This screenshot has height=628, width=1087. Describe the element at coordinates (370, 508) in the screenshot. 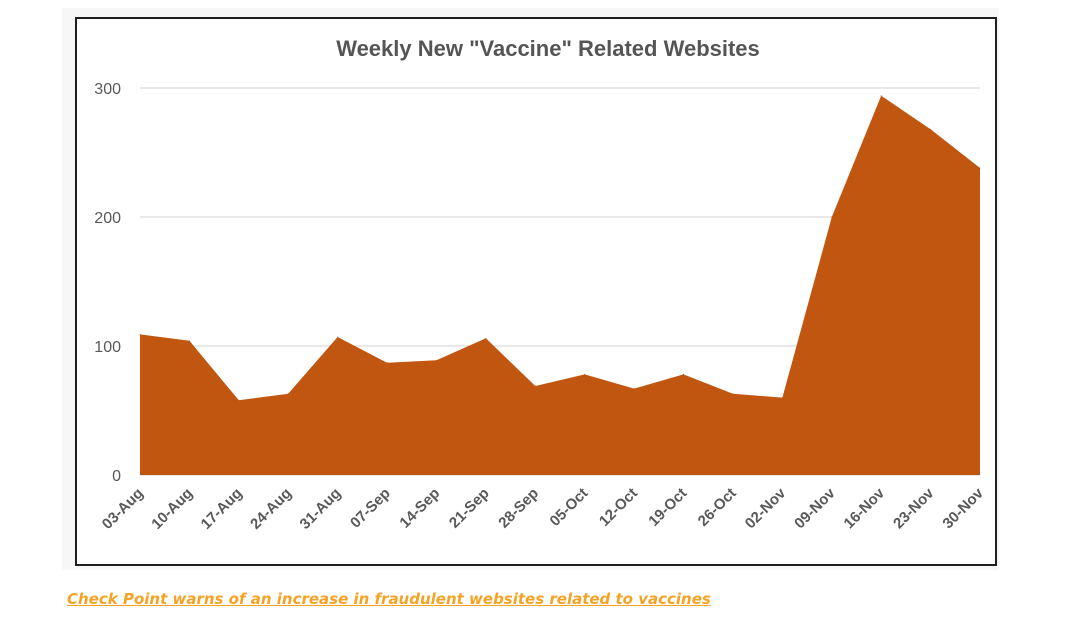

I see `x-tick-label: 07-Sep` at that location.